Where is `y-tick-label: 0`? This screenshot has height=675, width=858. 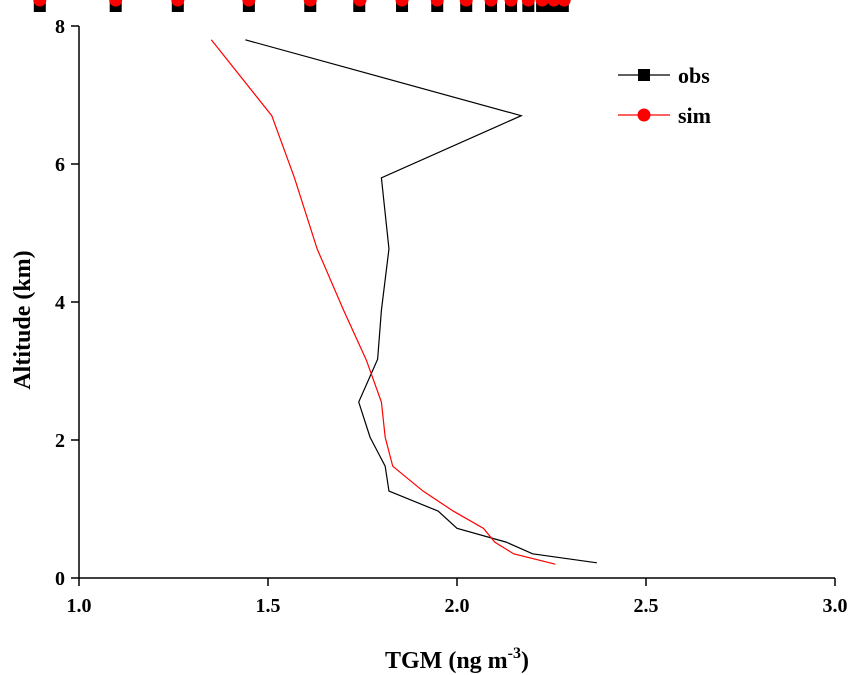
y-tick-label: 0 is located at coordinates (60, 579).